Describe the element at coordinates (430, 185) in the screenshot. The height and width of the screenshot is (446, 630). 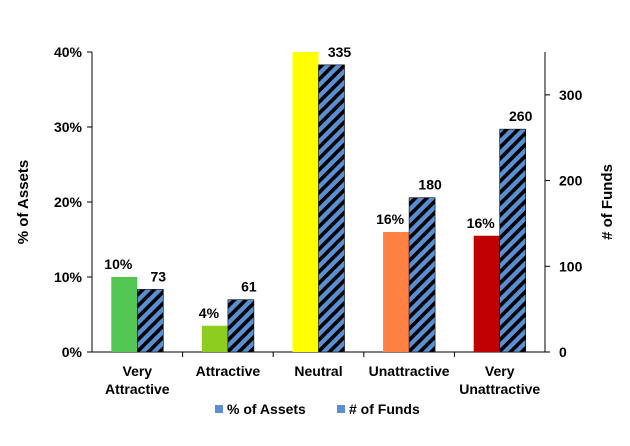
I see `data-label-num-funds: 180` at that location.